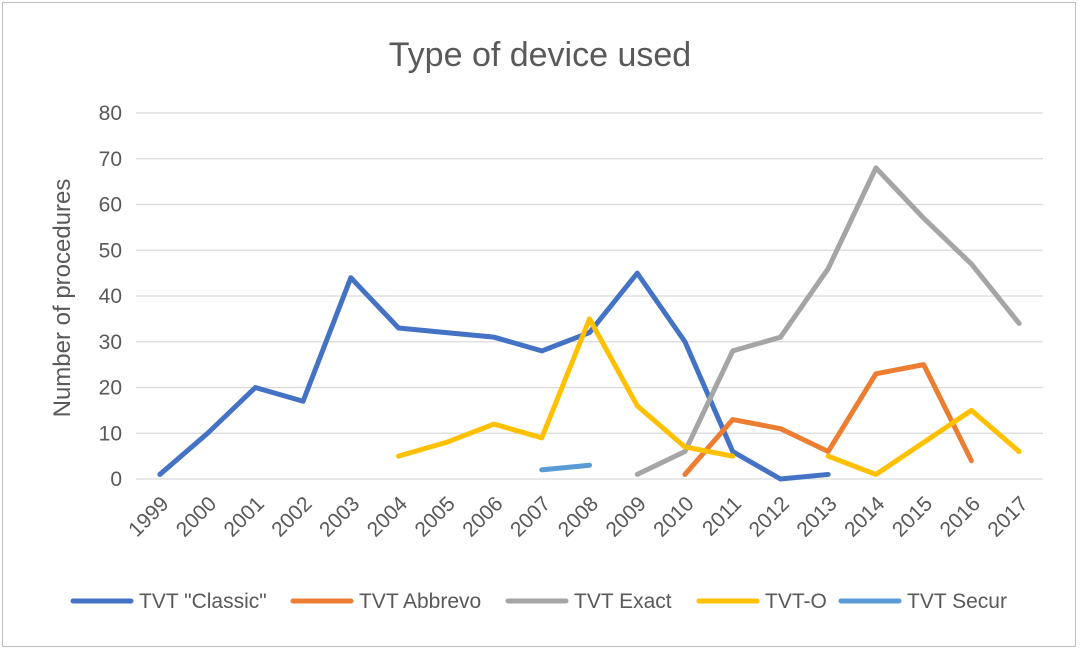 Image resolution: width=1080 pixels, height=651 pixels. Describe the element at coordinates (388, 517) in the screenshot. I see `x-tick-label: 2004` at that location.